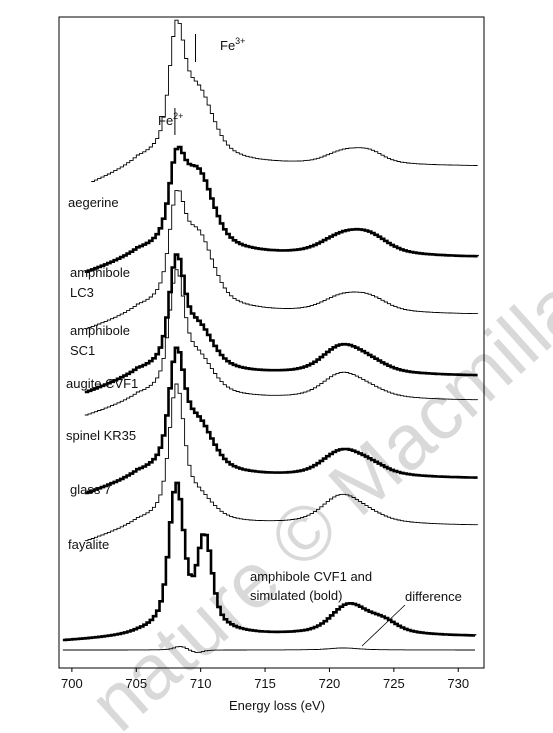  I want to click on pair-label-line1: amphibole CVF1 and, so click(311, 576).